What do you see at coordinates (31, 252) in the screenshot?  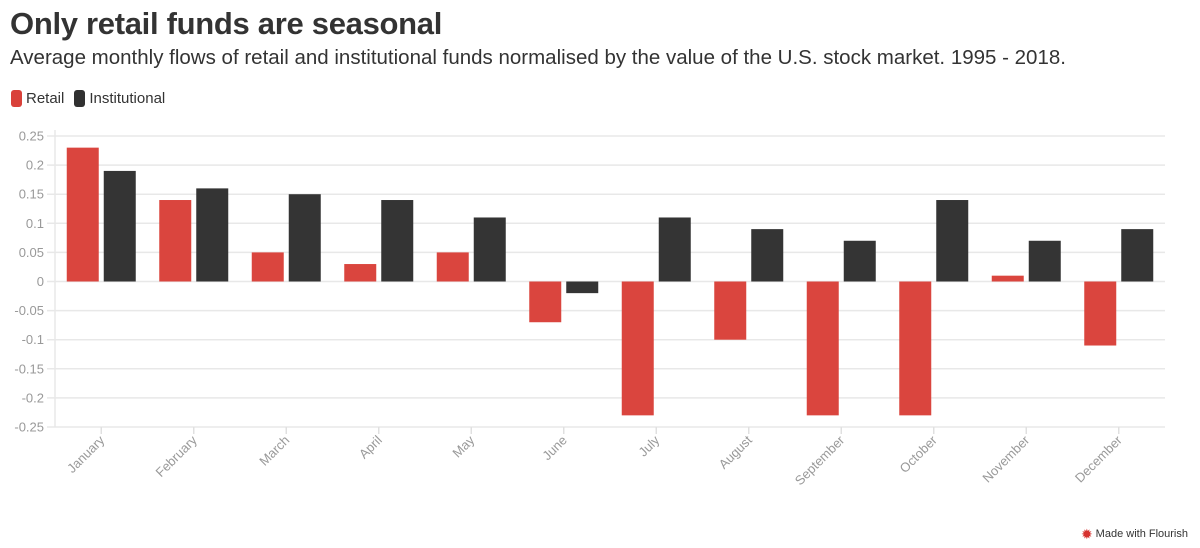 I see `y-tick-label: 0.05` at bounding box center [31, 252].